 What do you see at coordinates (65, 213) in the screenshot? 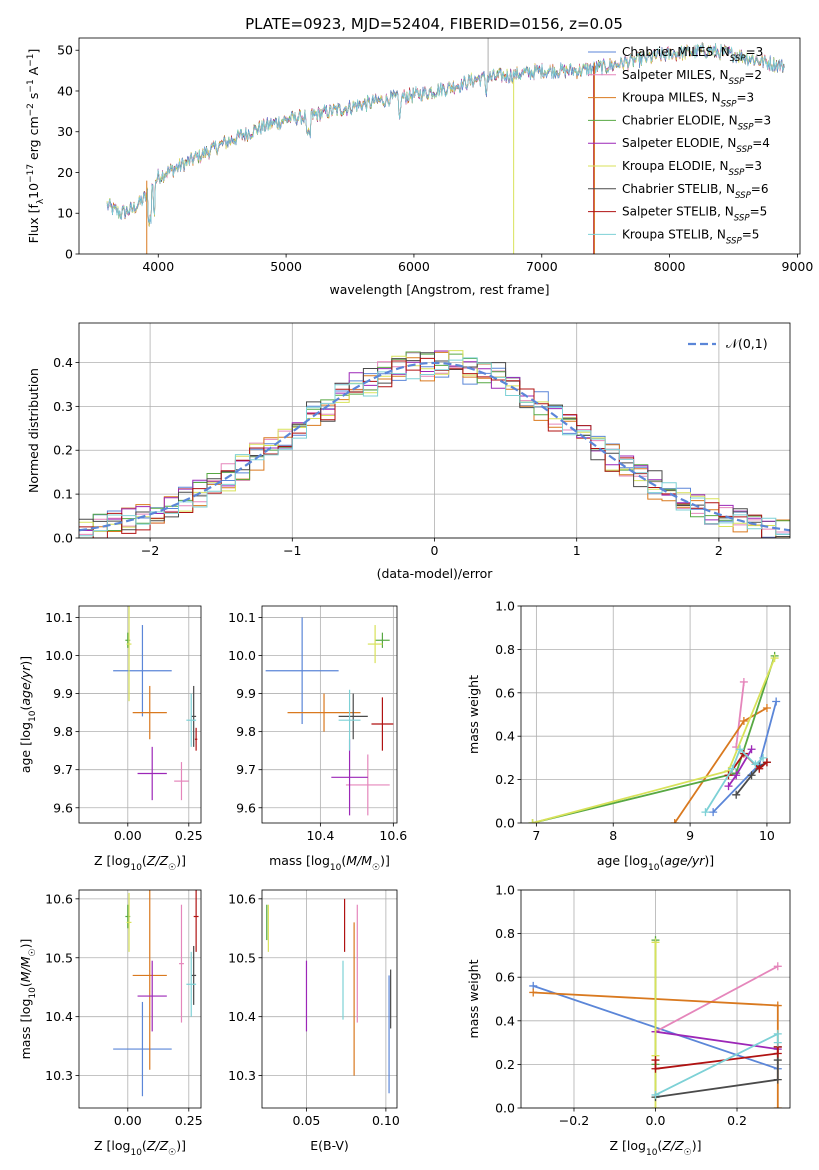
I see `y-tick-label: 10` at bounding box center [65, 213].